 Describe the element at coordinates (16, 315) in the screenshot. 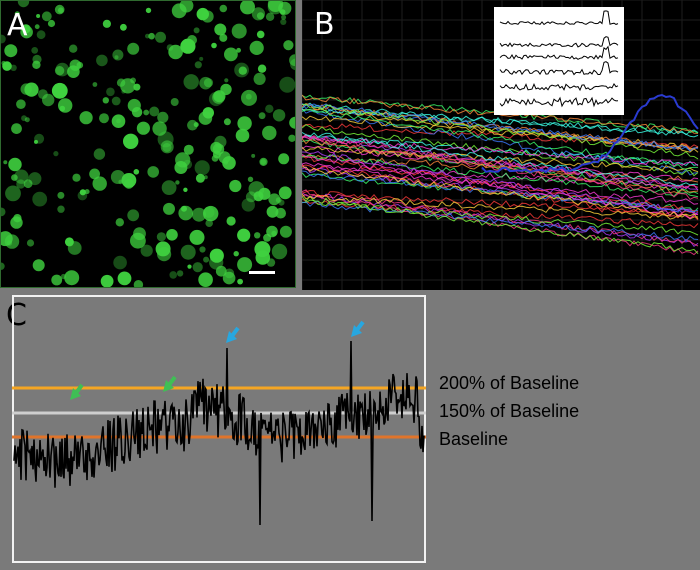

I see `panel-c-letter: C` at that location.